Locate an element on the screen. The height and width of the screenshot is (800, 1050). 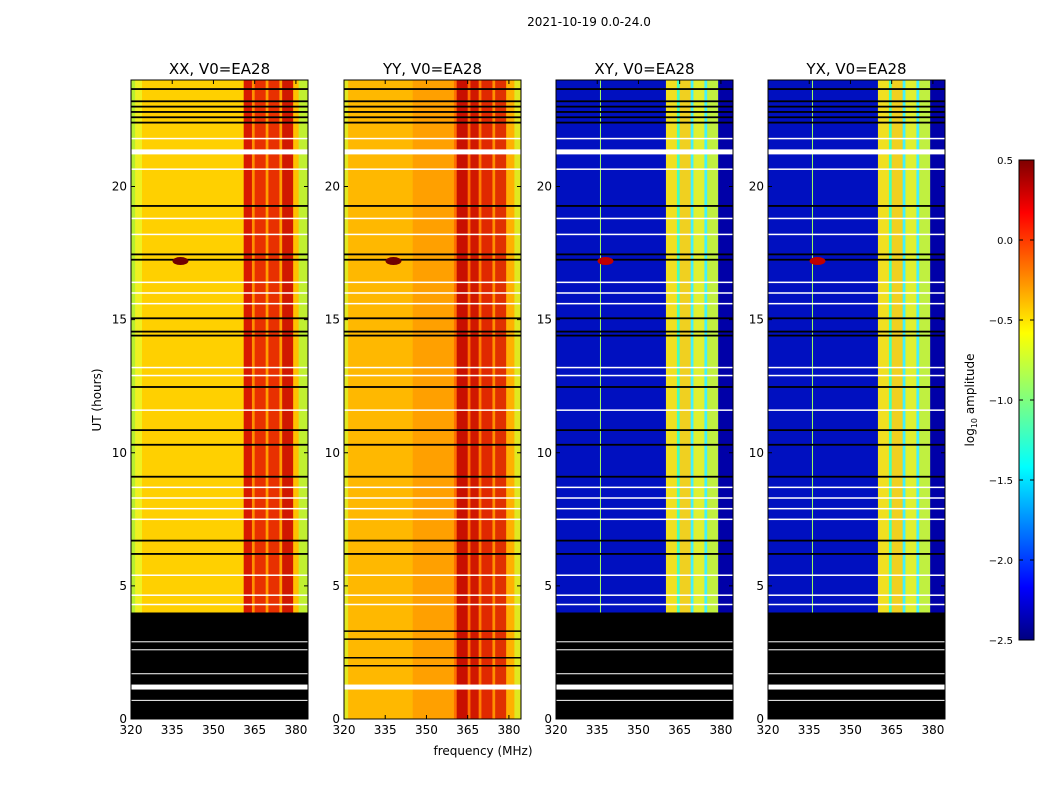
y-tick-label: 20 is located at coordinates (332, 187).